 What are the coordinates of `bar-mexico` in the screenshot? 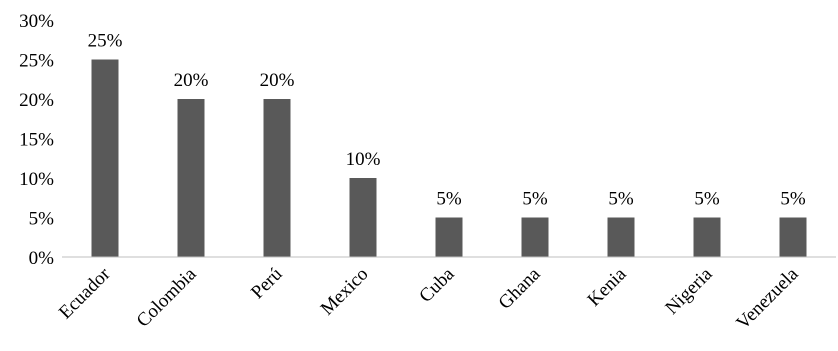 It's located at (363, 217).